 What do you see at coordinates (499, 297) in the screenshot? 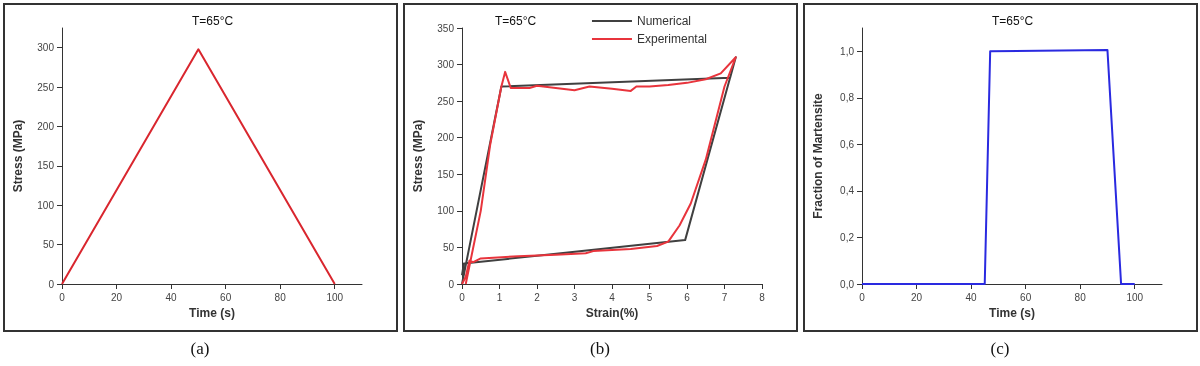
I see `x-tick-label: 1` at bounding box center [499, 297].